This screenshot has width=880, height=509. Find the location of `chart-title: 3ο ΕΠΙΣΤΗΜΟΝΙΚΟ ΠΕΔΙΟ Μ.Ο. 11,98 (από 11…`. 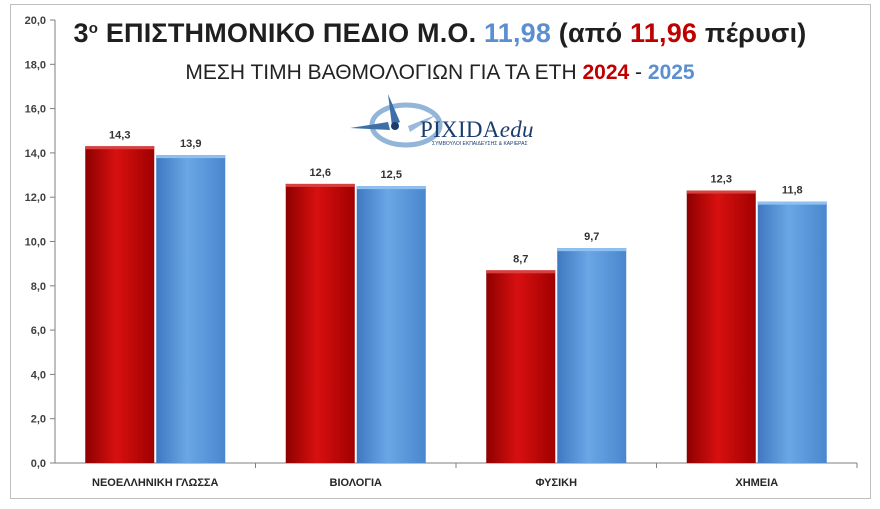

chart-title: 3ο ΕΠΙΣΤΗΜΟΝΙΚΟ ΠΕΔΙΟ Μ.Ο. 11,98 (από 11… is located at coordinates (440, 33).